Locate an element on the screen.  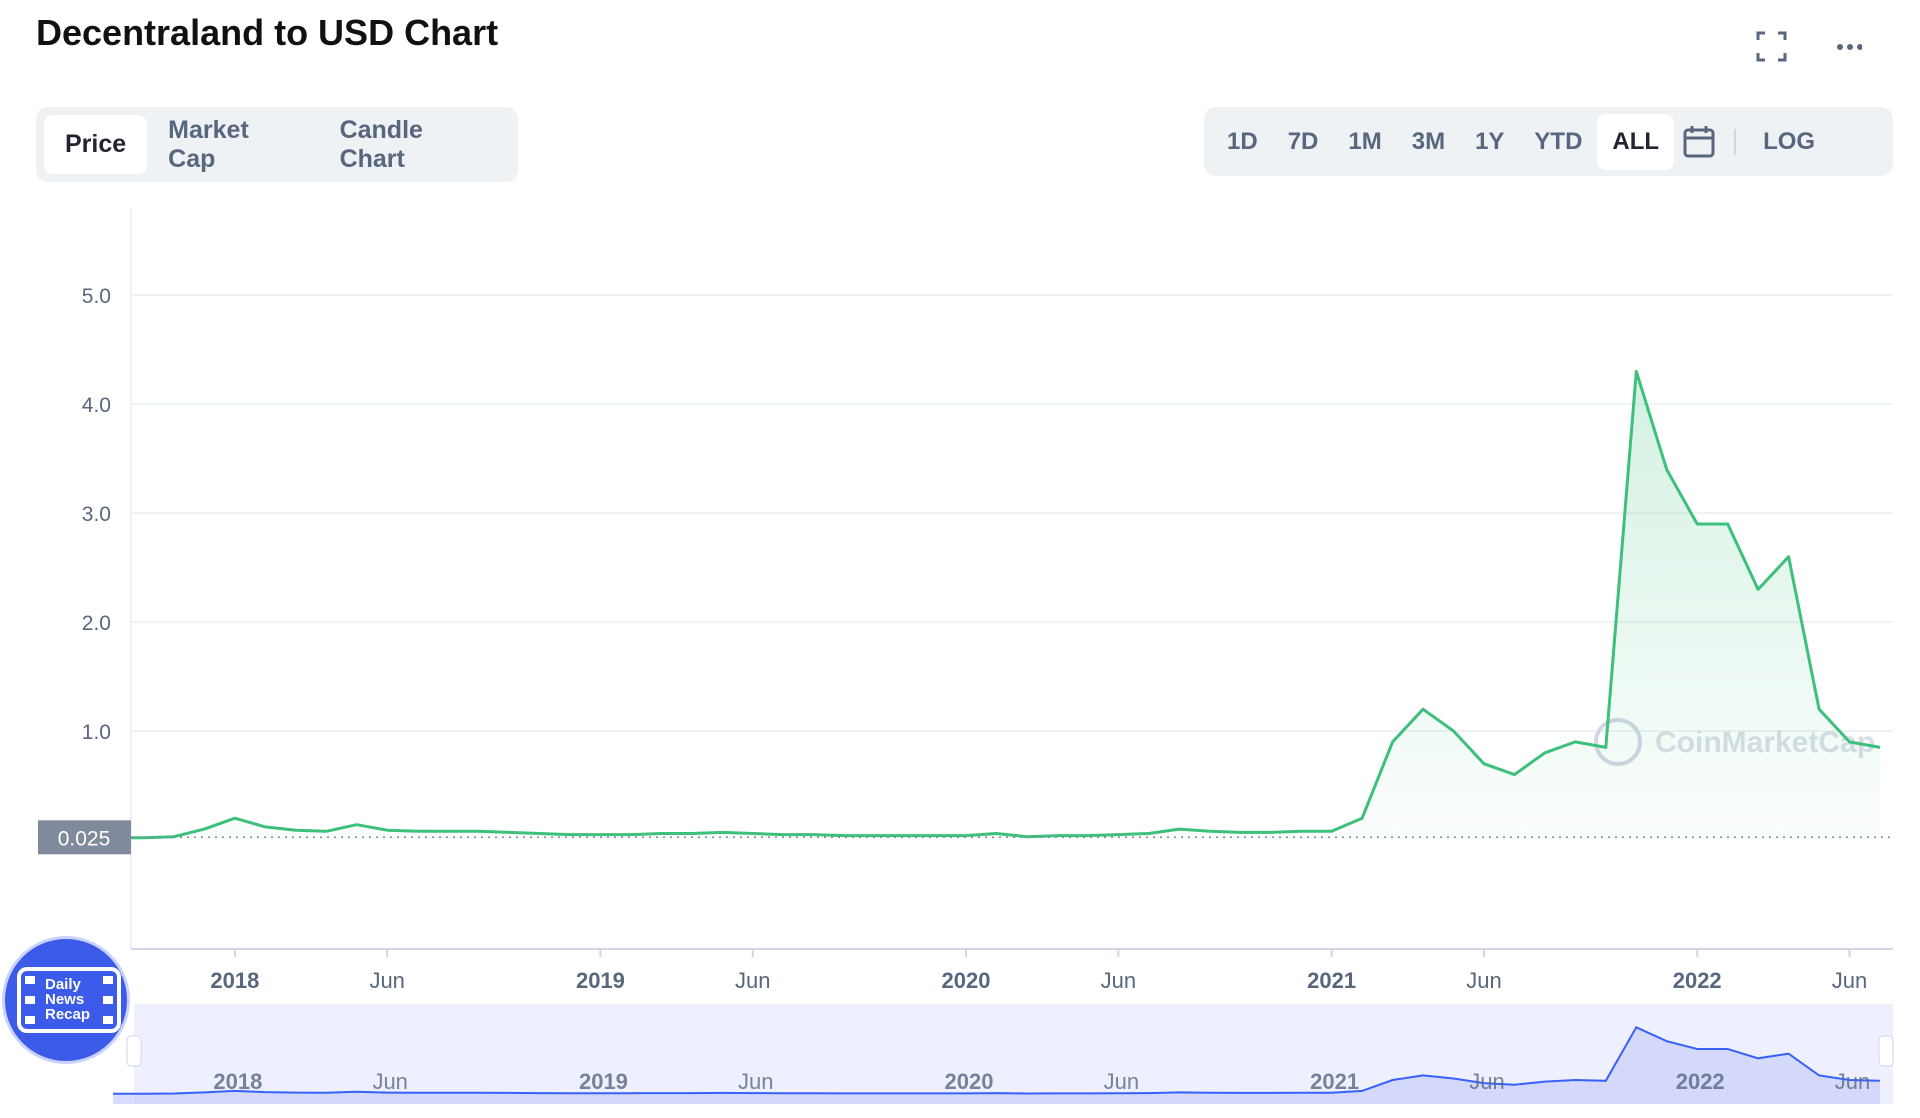
chart-tab: Price is located at coordinates (96, 144).